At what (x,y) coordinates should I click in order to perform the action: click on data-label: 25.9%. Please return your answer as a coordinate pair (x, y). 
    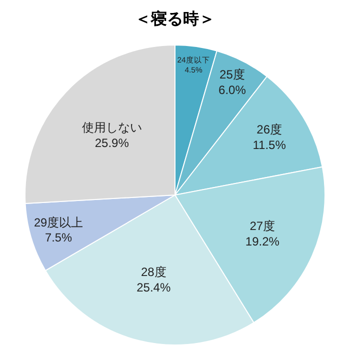
    Looking at the image, I should click on (112, 143).